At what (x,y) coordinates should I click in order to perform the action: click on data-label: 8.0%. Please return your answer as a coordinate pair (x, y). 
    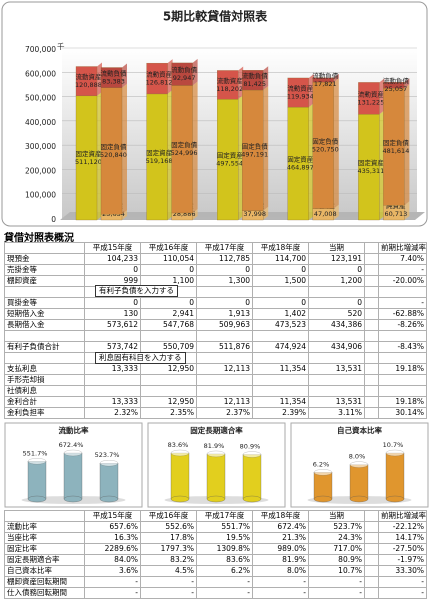
    Looking at the image, I should click on (357, 457).